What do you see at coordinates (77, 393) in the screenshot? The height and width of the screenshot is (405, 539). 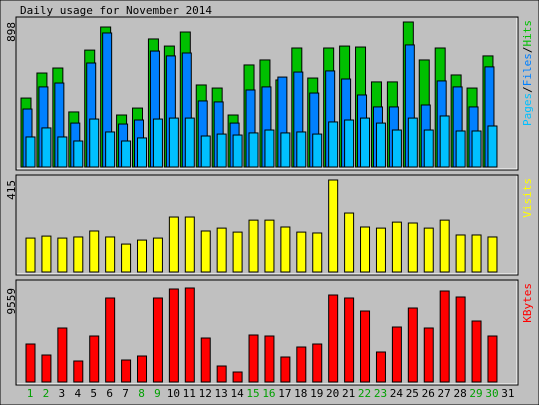 I see `x-tick-label: 4` at bounding box center [77, 393].